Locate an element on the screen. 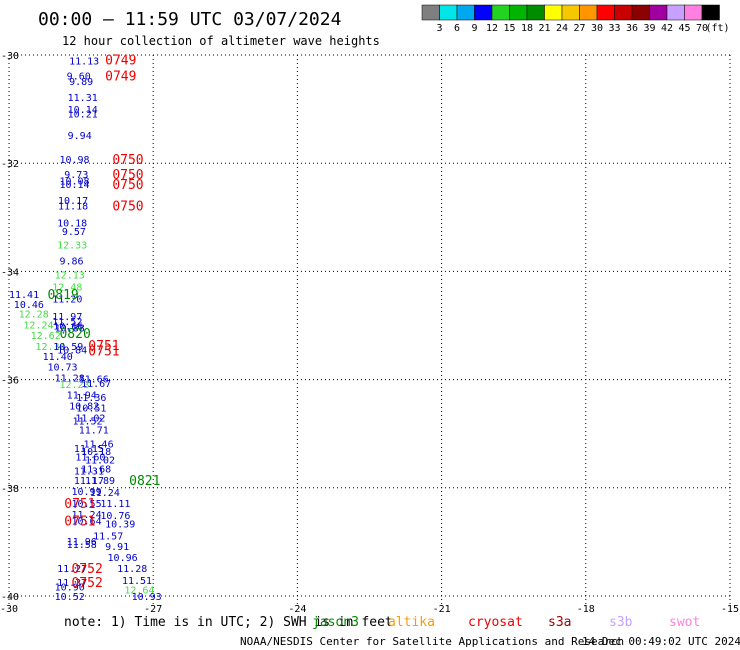 Image resolution: width=740 pixels, height=650 pixels. scale-label: 36 is located at coordinates (632, 28).